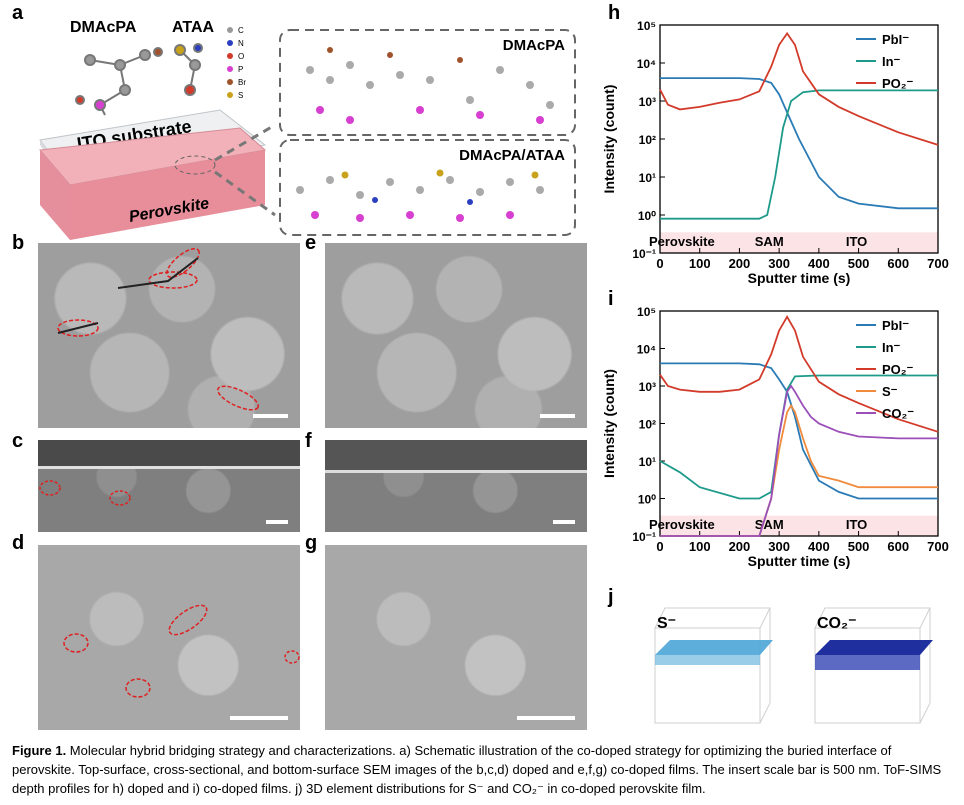  Describe the element at coordinates (169, 335) in the screenshot. I see `sem-top-doped` at that location.